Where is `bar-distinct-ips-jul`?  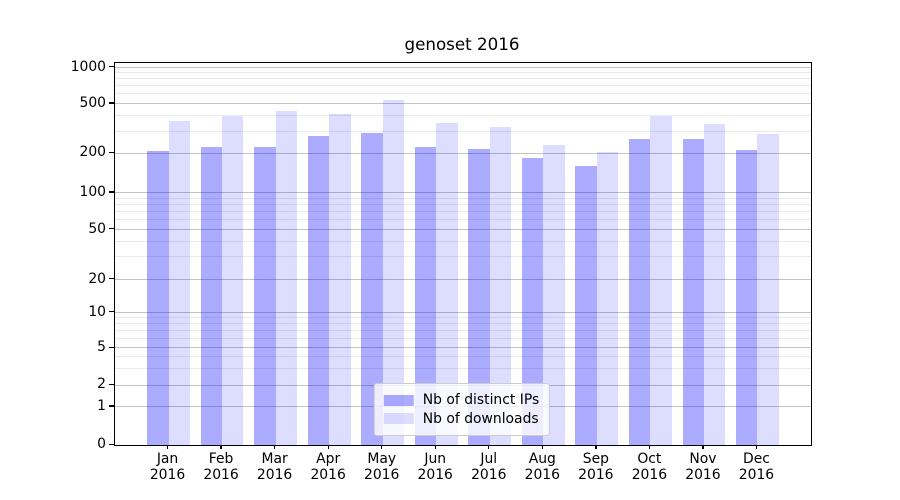 bar-distinct-ips-jul is located at coordinates (479, 296).